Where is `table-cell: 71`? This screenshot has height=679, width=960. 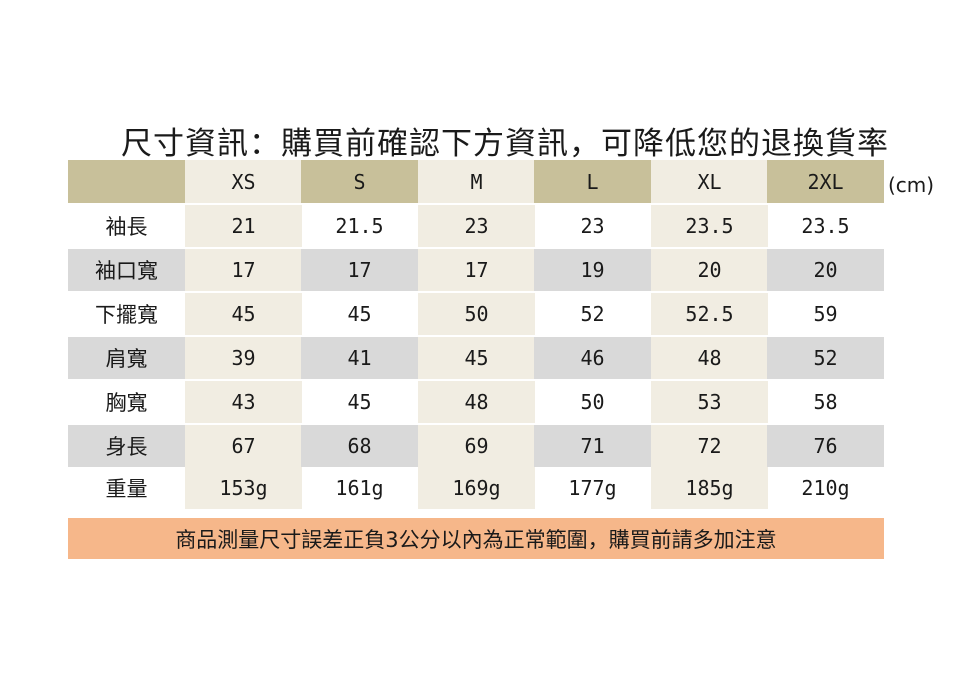 table-cell: 71 is located at coordinates (592, 446).